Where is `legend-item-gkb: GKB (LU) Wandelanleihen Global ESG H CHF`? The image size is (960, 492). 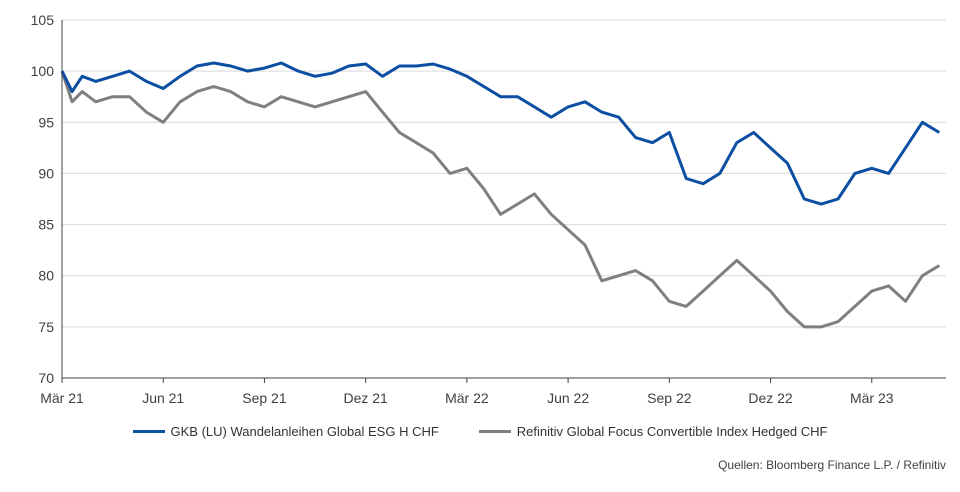
legend-item-gkb: GKB (LU) Wandelanleihen Global ESG H CHF is located at coordinates (285, 431).